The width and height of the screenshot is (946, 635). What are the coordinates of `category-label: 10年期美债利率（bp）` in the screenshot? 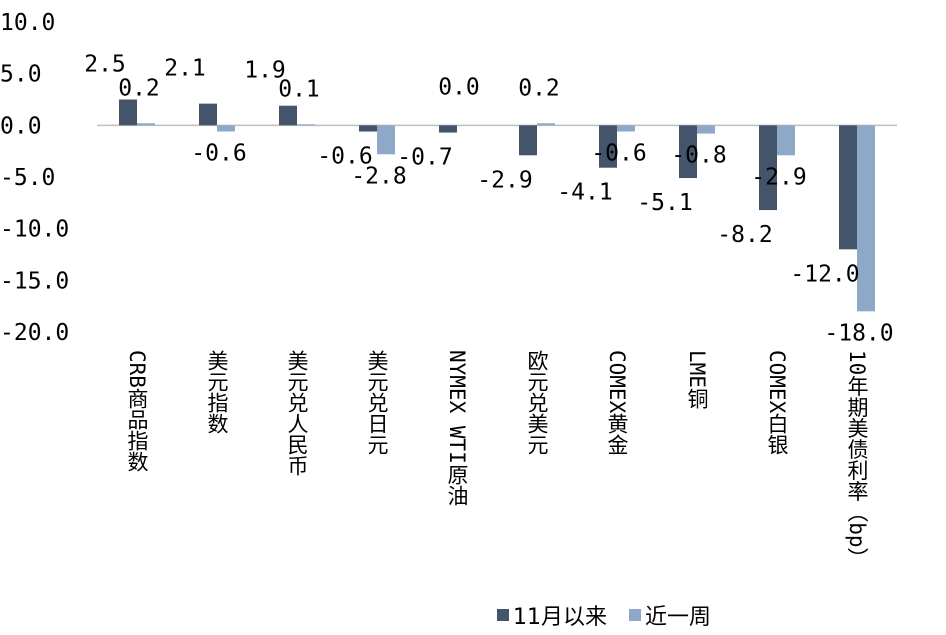 It's located at (857, 459).